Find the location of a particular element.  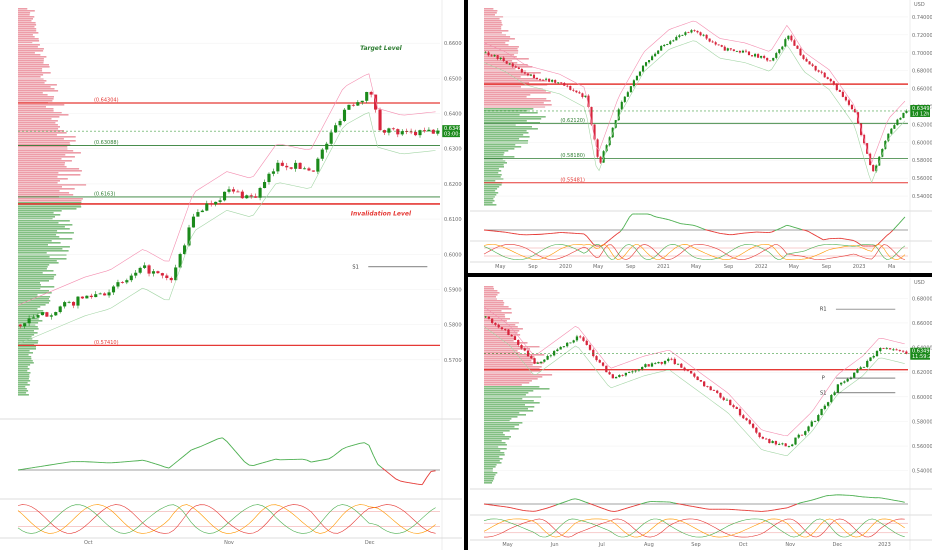

oscillator-line is located at coordinates (694, 528).